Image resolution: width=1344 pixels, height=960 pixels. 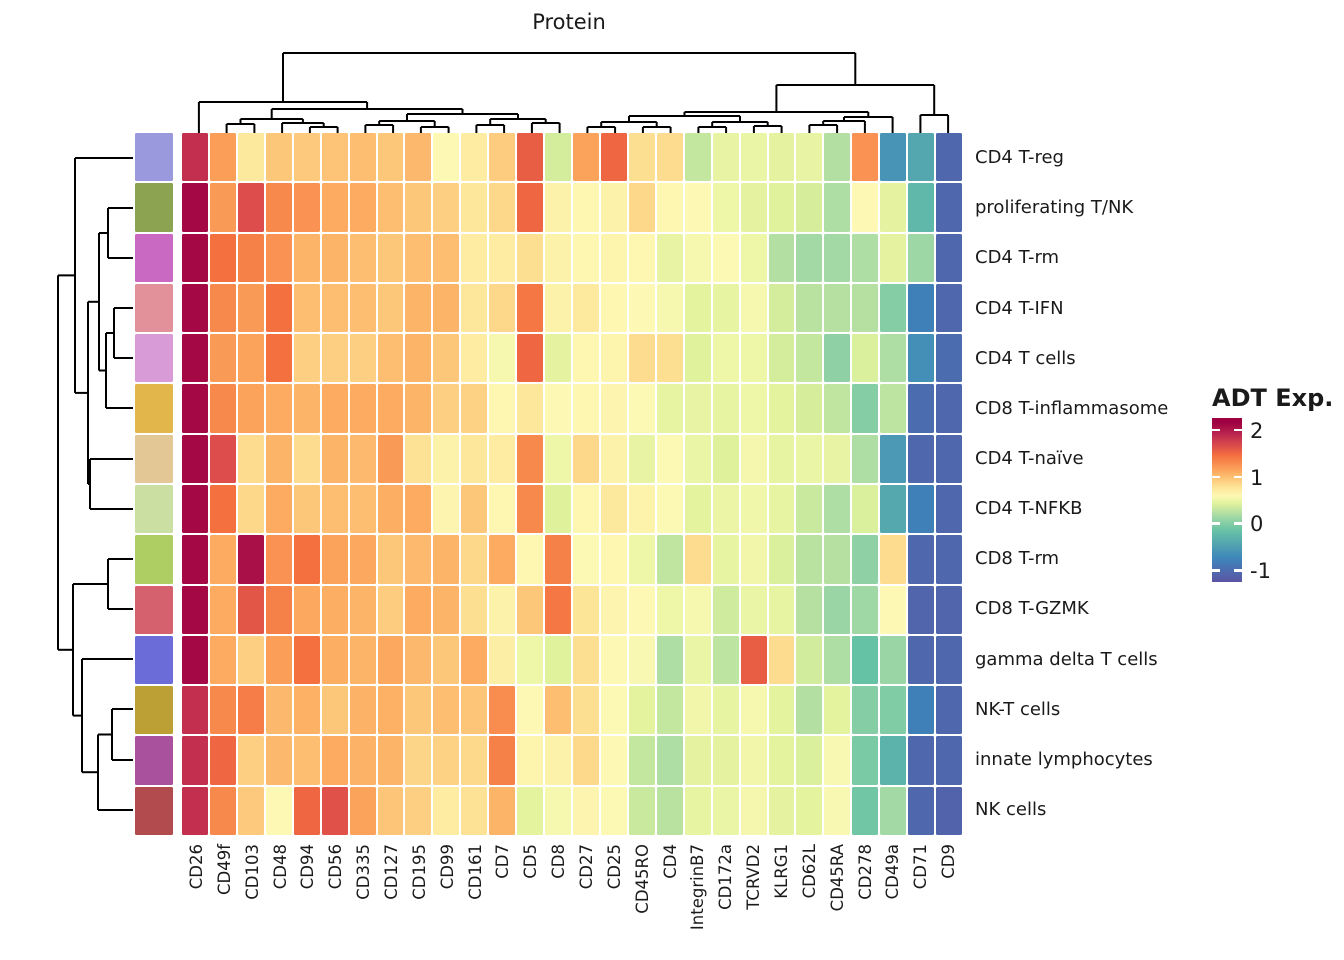 I want to click on row-dendrogram, so click(x=95, y=484).